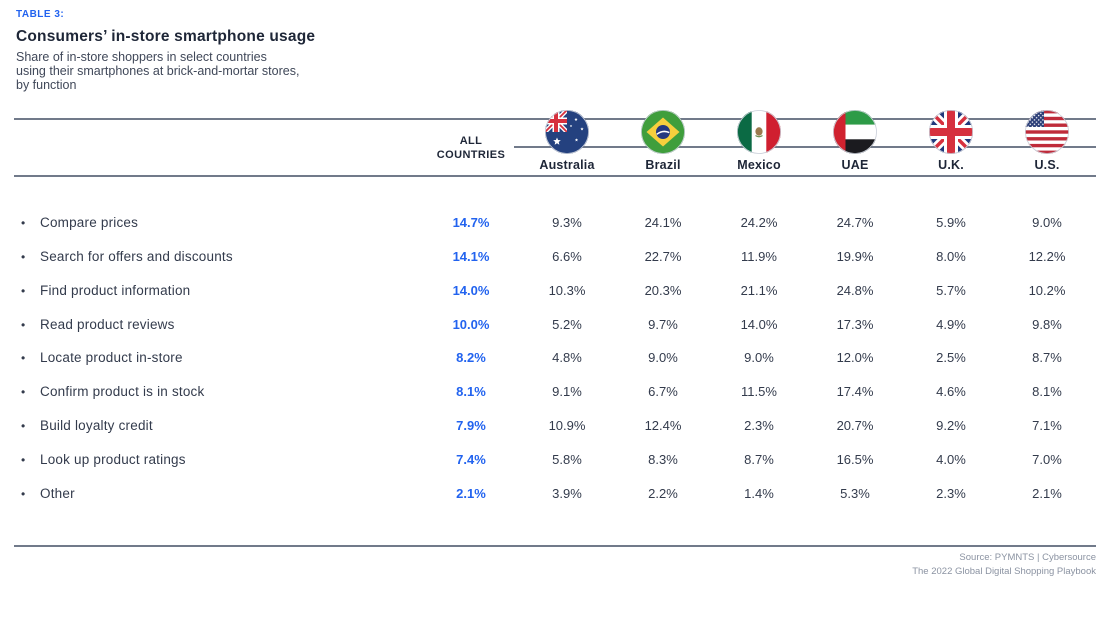 The height and width of the screenshot is (621, 1111). Describe the element at coordinates (855, 357) in the screenshot. I see `cell-uae: 12.0%` at that location.